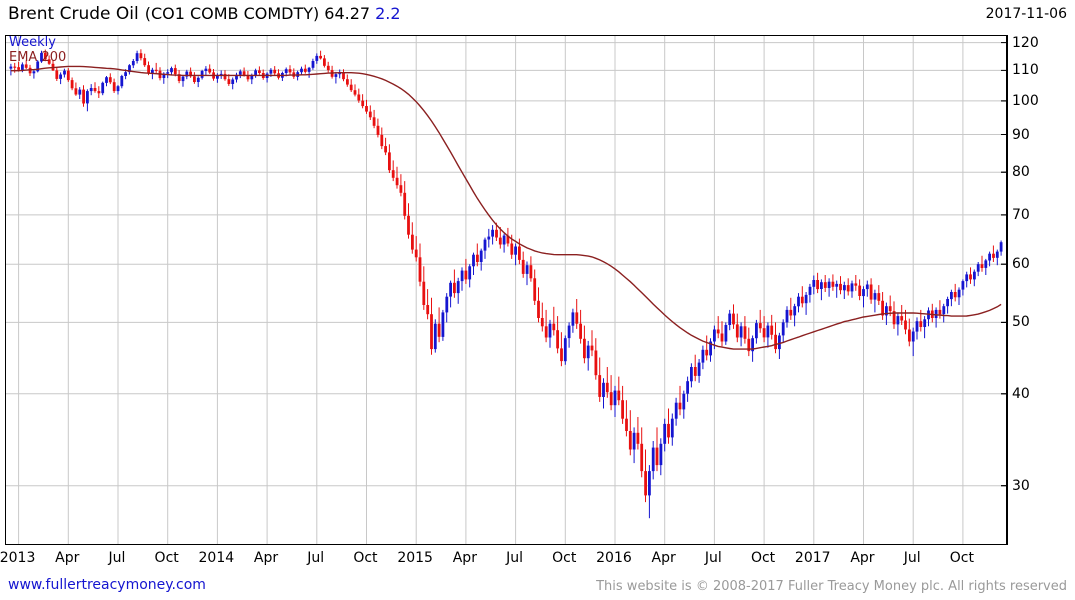 The width and height of the screenshot is (1075, 600). Describe the element at coordinates (1021, 214) in the screenshot. I see `y-axis-tick: 70` at that location.